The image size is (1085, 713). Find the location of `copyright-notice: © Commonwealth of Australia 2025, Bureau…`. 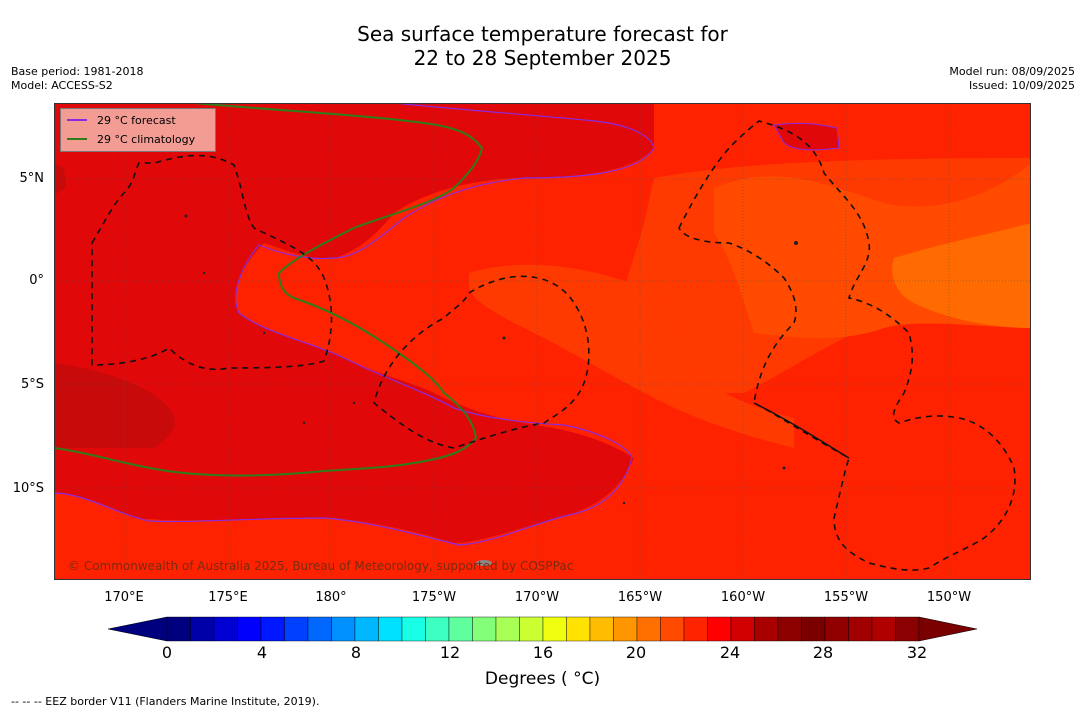

copyright-notice: © Commonwealth of Australia 2025, Bureau… is located at coordinates (321, 566).